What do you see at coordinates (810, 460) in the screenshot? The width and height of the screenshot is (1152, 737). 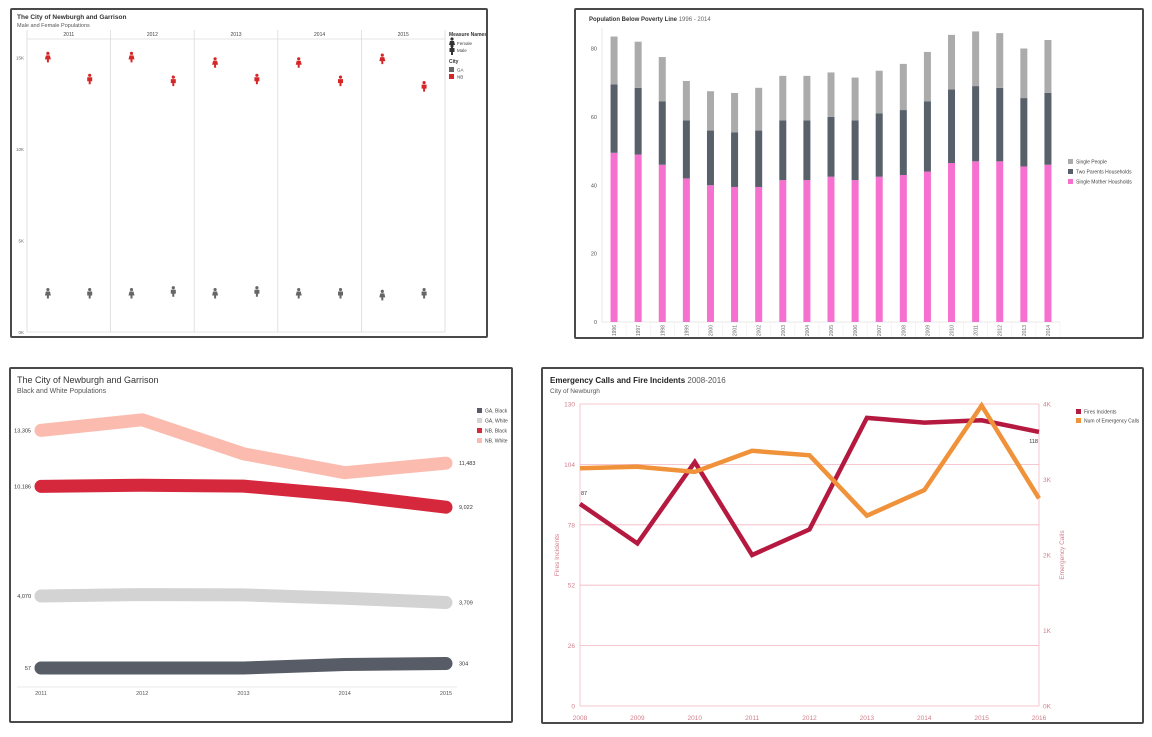 I see `series-line` at bounding box center [810, 460].